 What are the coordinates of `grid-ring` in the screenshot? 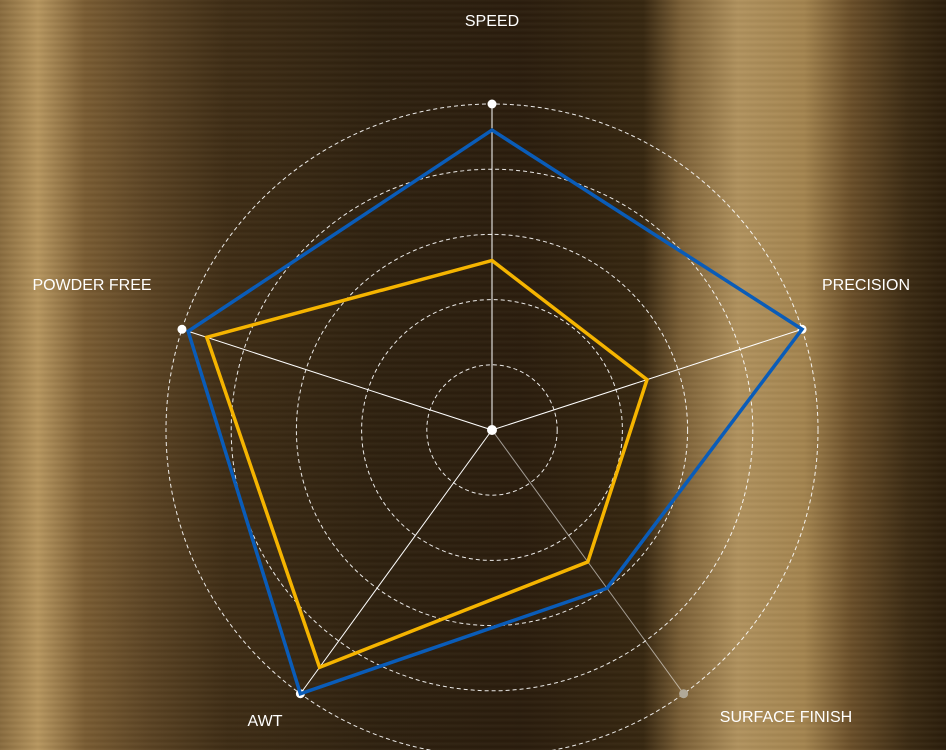 It's located at (492, 430).